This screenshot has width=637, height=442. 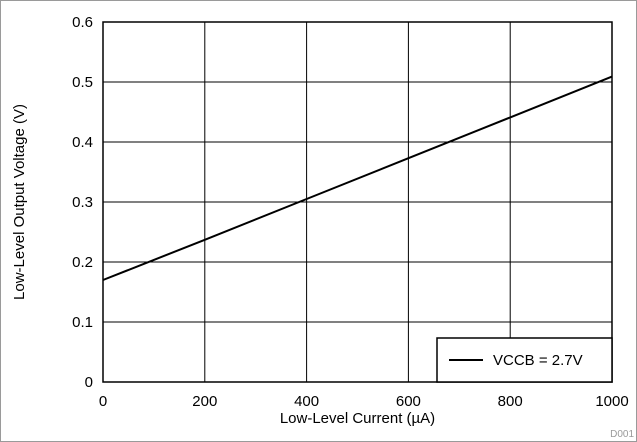 I want to click on legend-label: VCCB = 2.7V, so click(x=538, y=360).